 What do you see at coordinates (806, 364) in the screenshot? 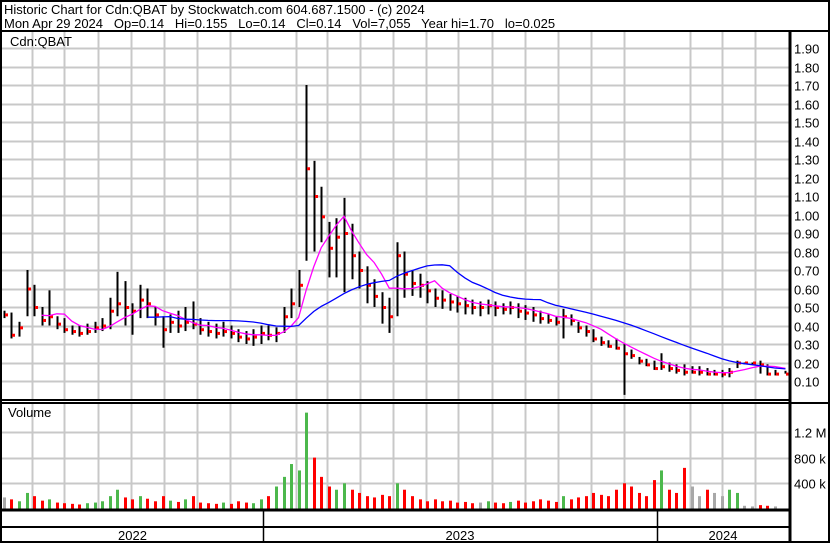
I see `price-tick-label: 0.20` at bounding box center [806, 364].